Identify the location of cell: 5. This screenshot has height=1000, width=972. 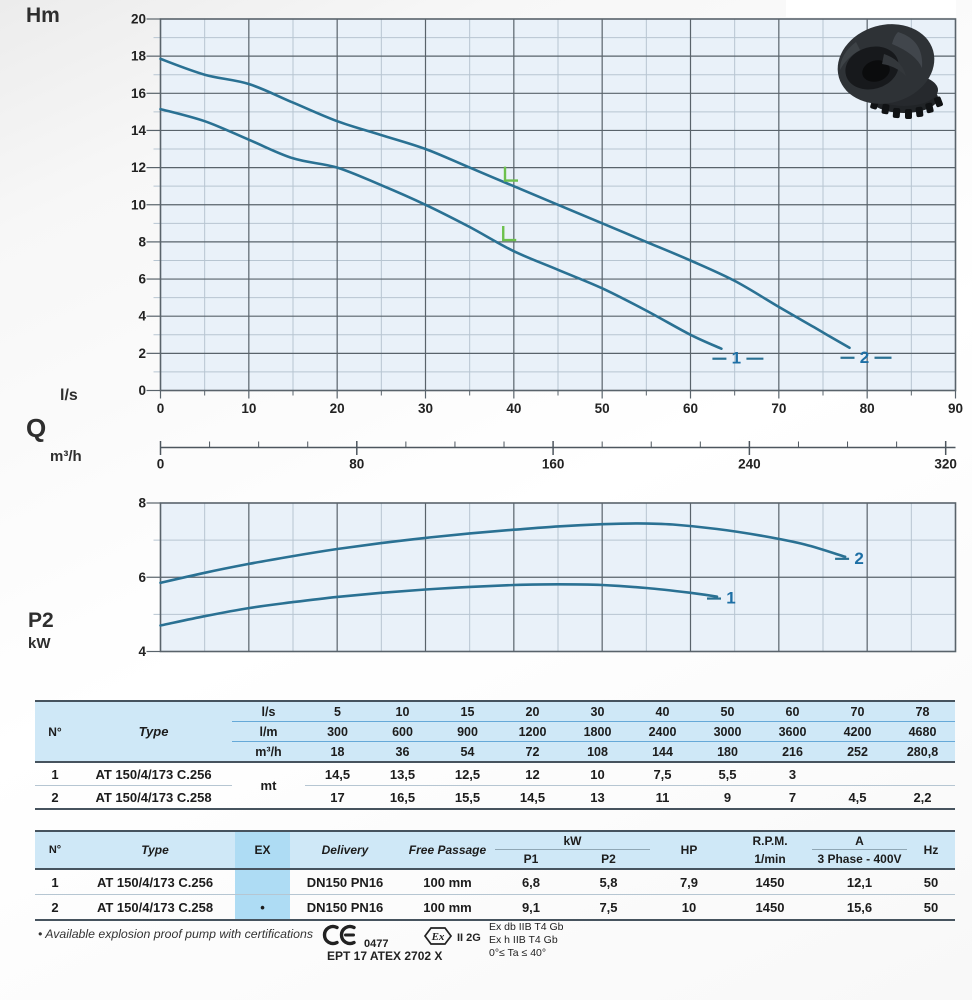
(337, 711).